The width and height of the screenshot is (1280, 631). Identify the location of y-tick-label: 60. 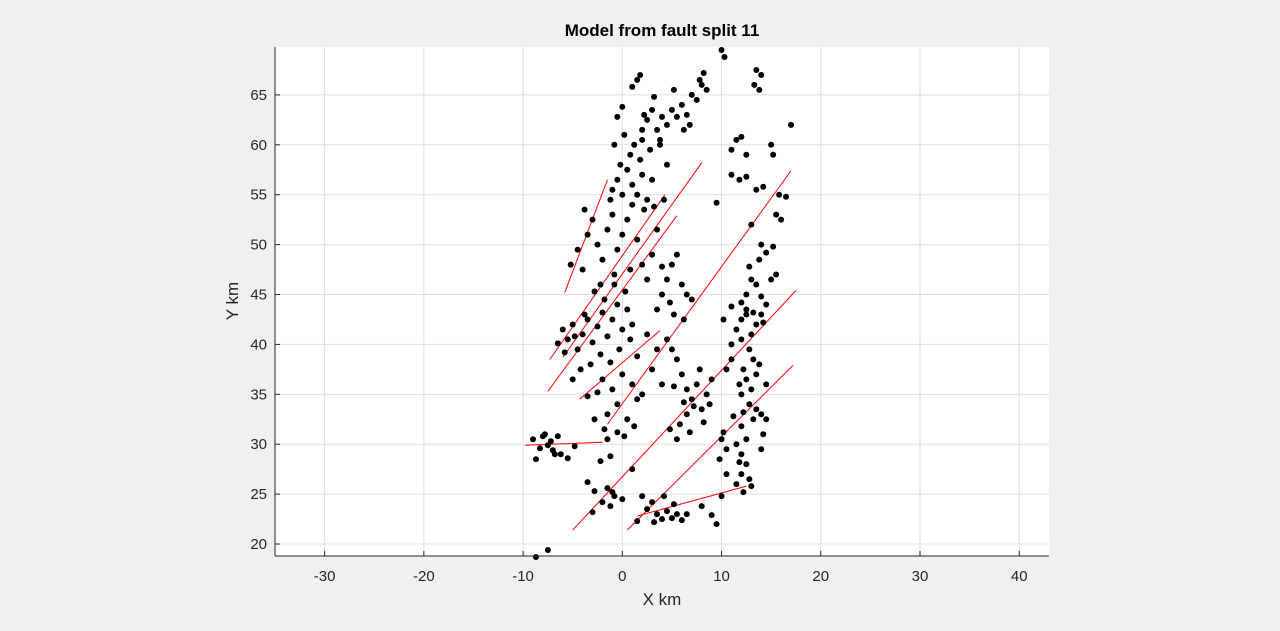
(258, 145).